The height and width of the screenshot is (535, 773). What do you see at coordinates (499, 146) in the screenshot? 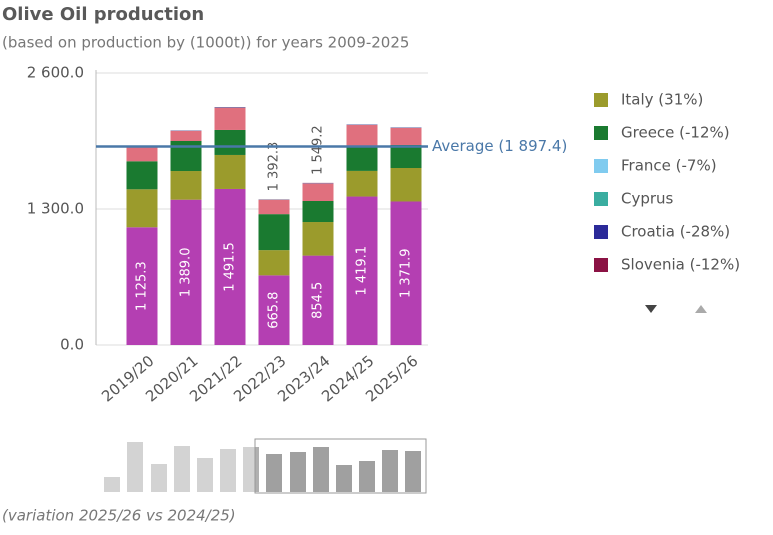
I see `average-label: Average (1 897.4)` at bounding box center [499, 146].